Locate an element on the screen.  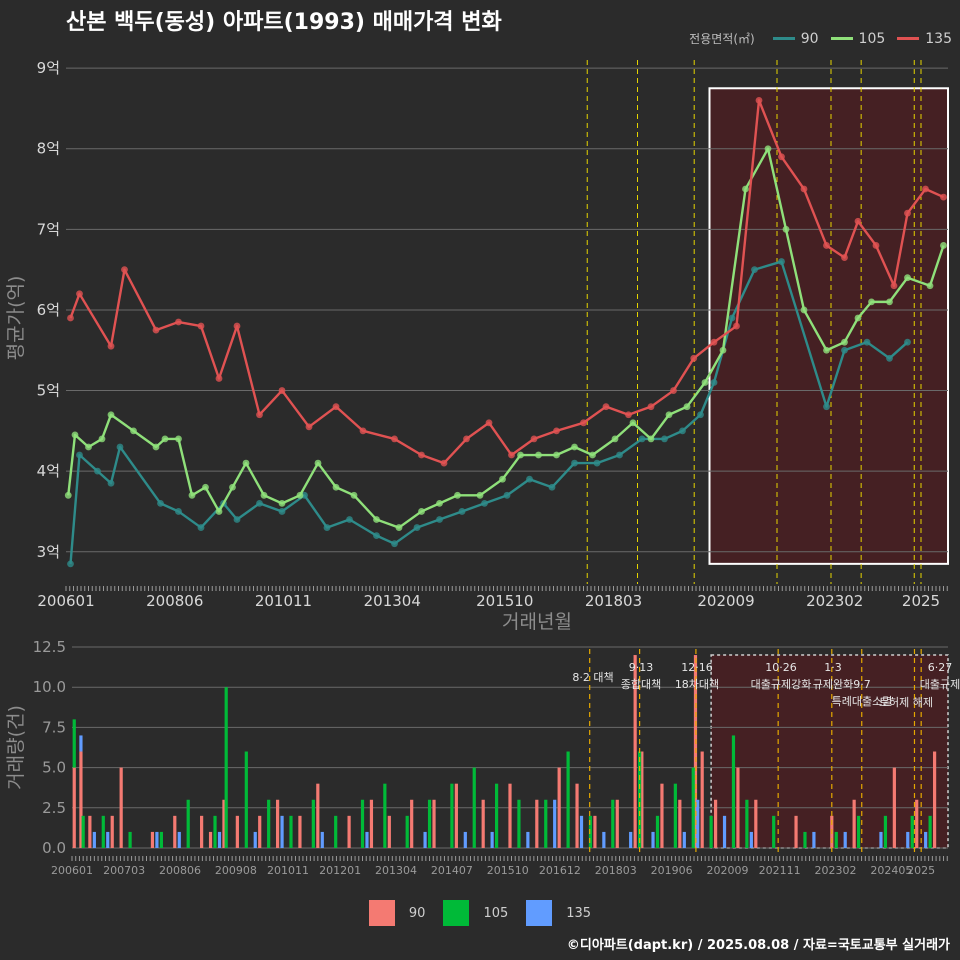
event-annotation-text: 대출규제 is located at coordinates (940, 684).